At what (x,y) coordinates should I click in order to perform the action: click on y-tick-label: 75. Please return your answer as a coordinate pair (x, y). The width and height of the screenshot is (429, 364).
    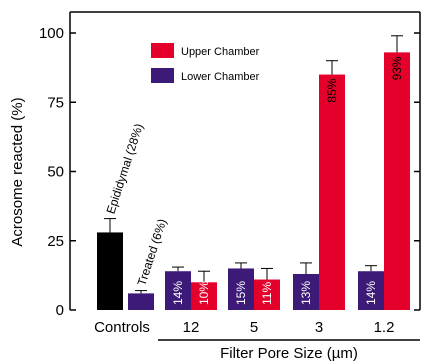
    Looking at the image, I should click on (55, 102).